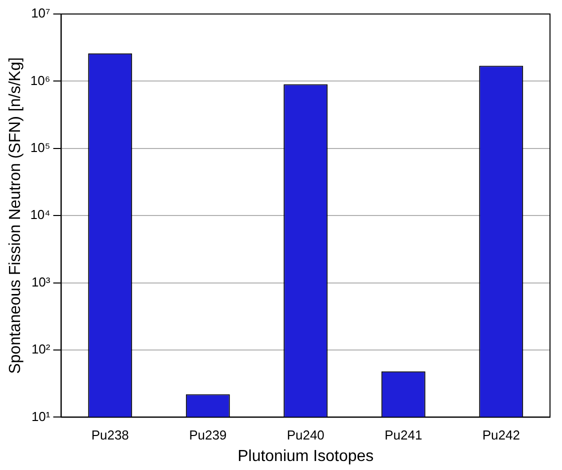  What do you see at coordinates (40, 214) in the screenshot?
I see `y-tick-label: 10⁴` at bounding box center [40, 214].